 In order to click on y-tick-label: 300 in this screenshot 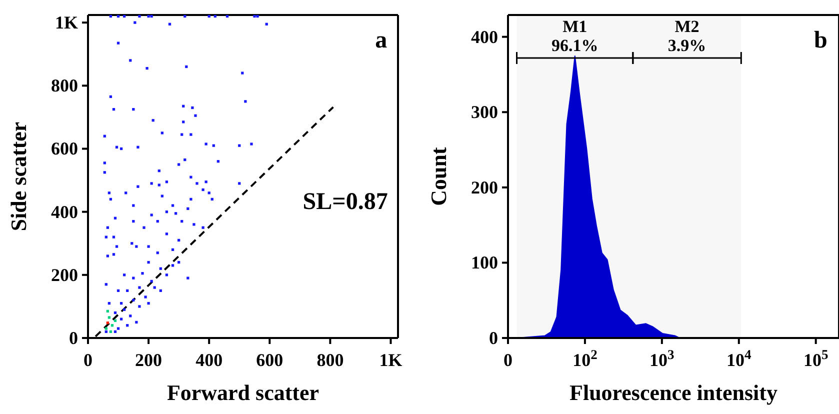, I will do `click(484, 112)`.